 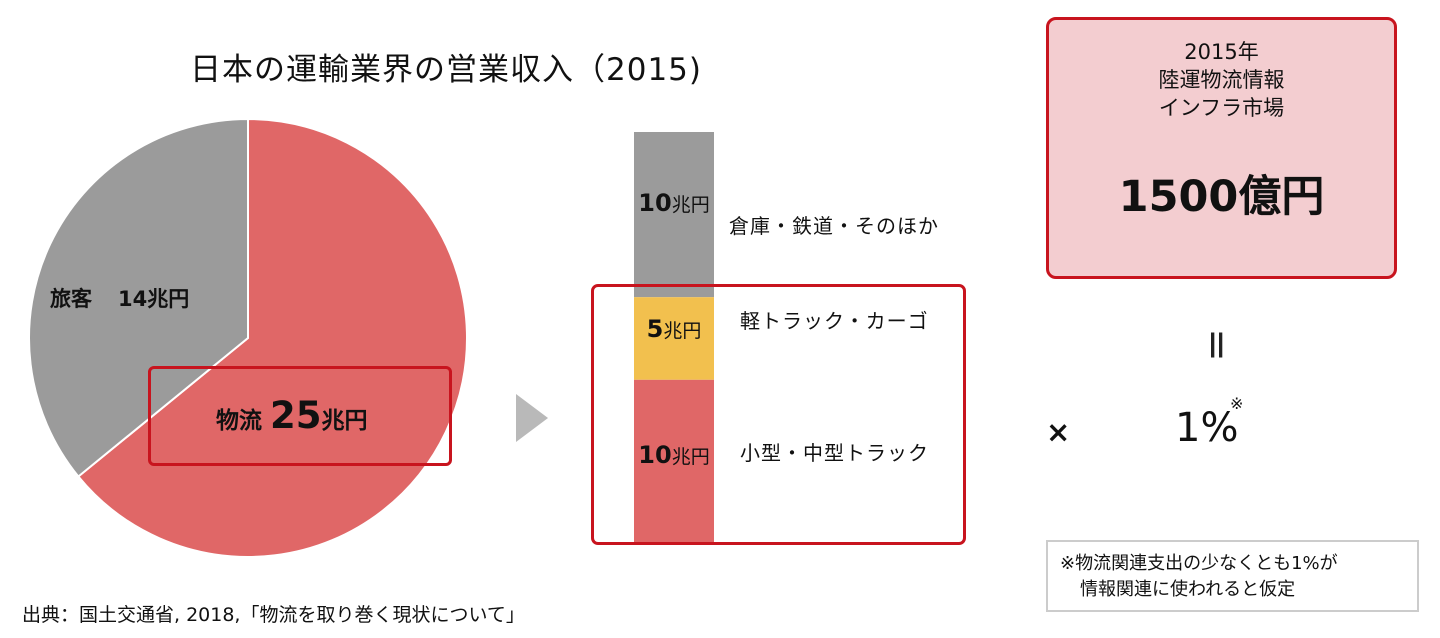 I want to click on pie-slice-passenger, so click(x=138, y=297).